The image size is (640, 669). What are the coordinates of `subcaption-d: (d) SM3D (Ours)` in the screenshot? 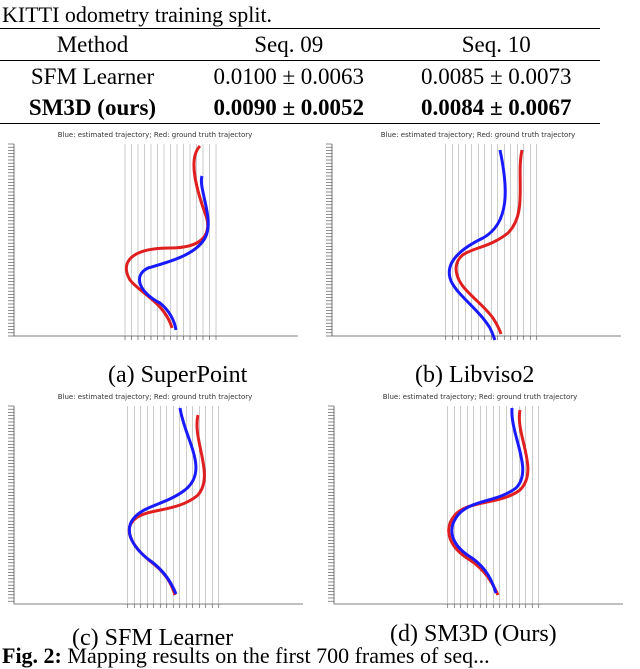 It's located at (473, 634).